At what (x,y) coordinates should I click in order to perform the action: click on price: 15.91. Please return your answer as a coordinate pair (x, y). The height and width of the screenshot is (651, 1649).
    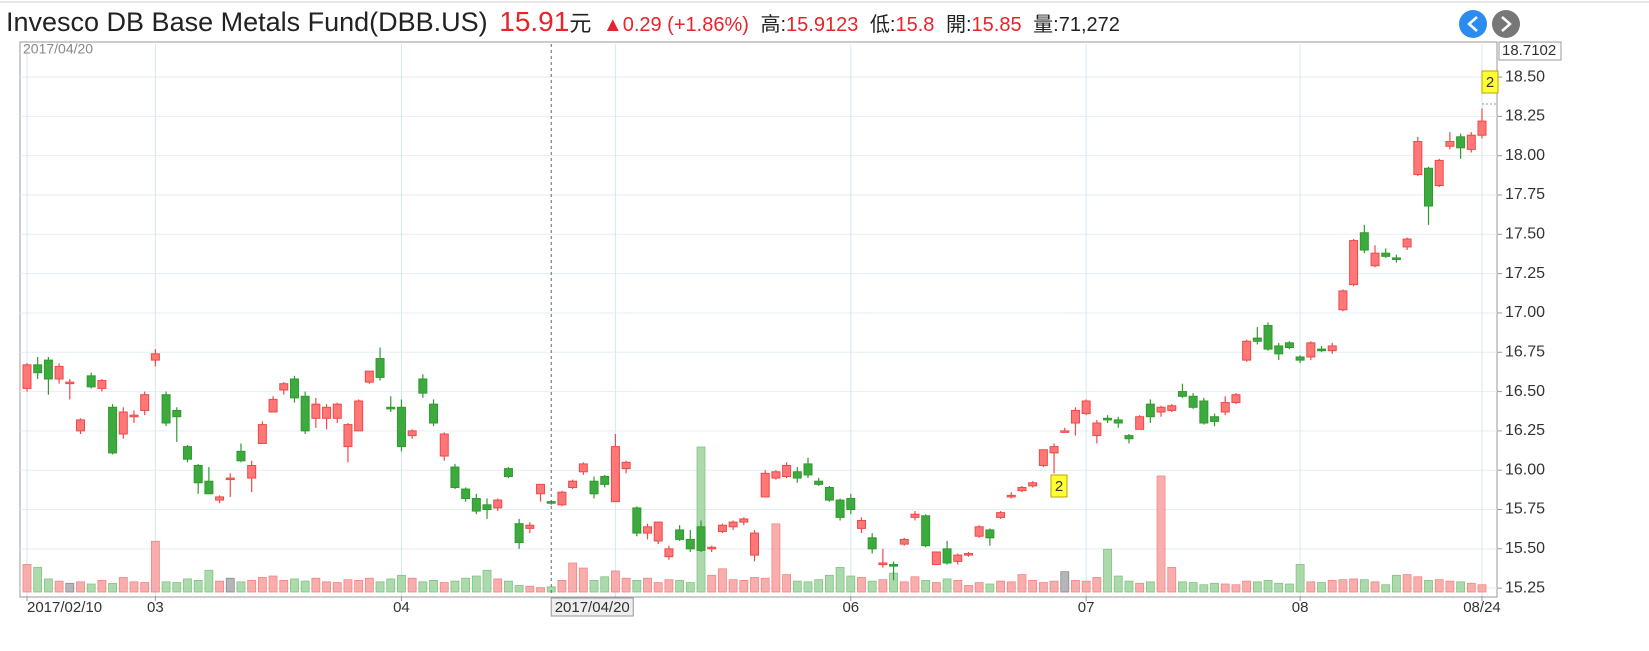
    Looking at the image, I should click on (534, 21).